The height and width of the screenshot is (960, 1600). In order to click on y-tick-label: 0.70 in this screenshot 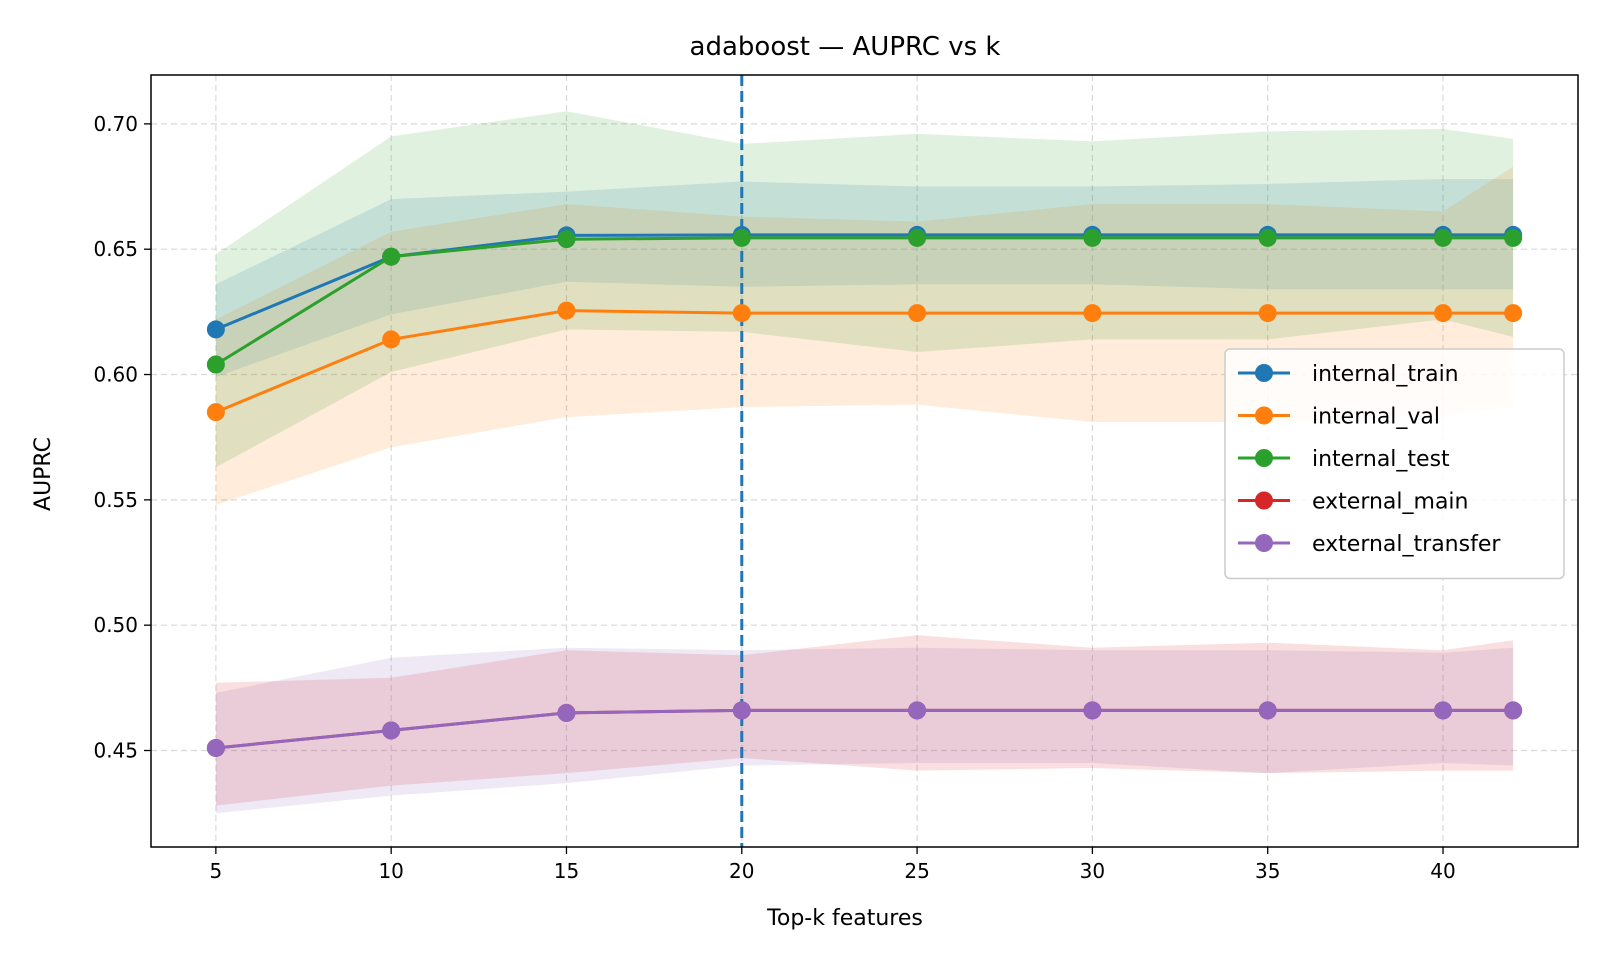, I will do `click(115, 124)`.